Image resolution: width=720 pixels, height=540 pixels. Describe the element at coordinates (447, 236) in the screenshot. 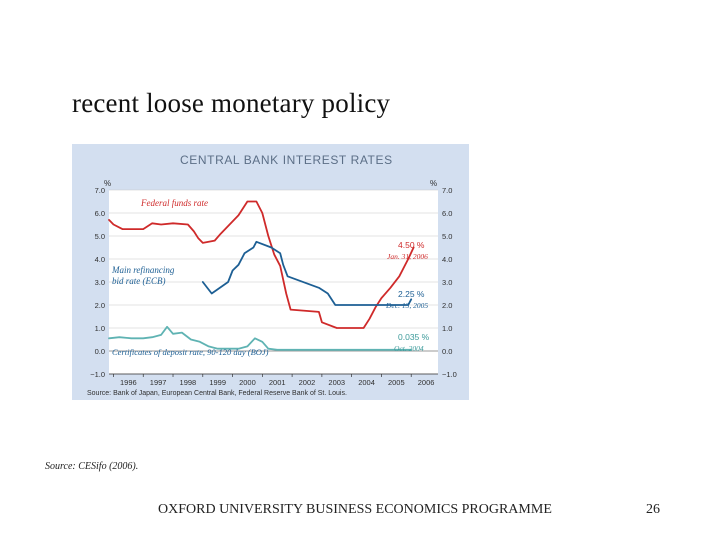

I see `y-tick-label-right: 5.0` at that location.